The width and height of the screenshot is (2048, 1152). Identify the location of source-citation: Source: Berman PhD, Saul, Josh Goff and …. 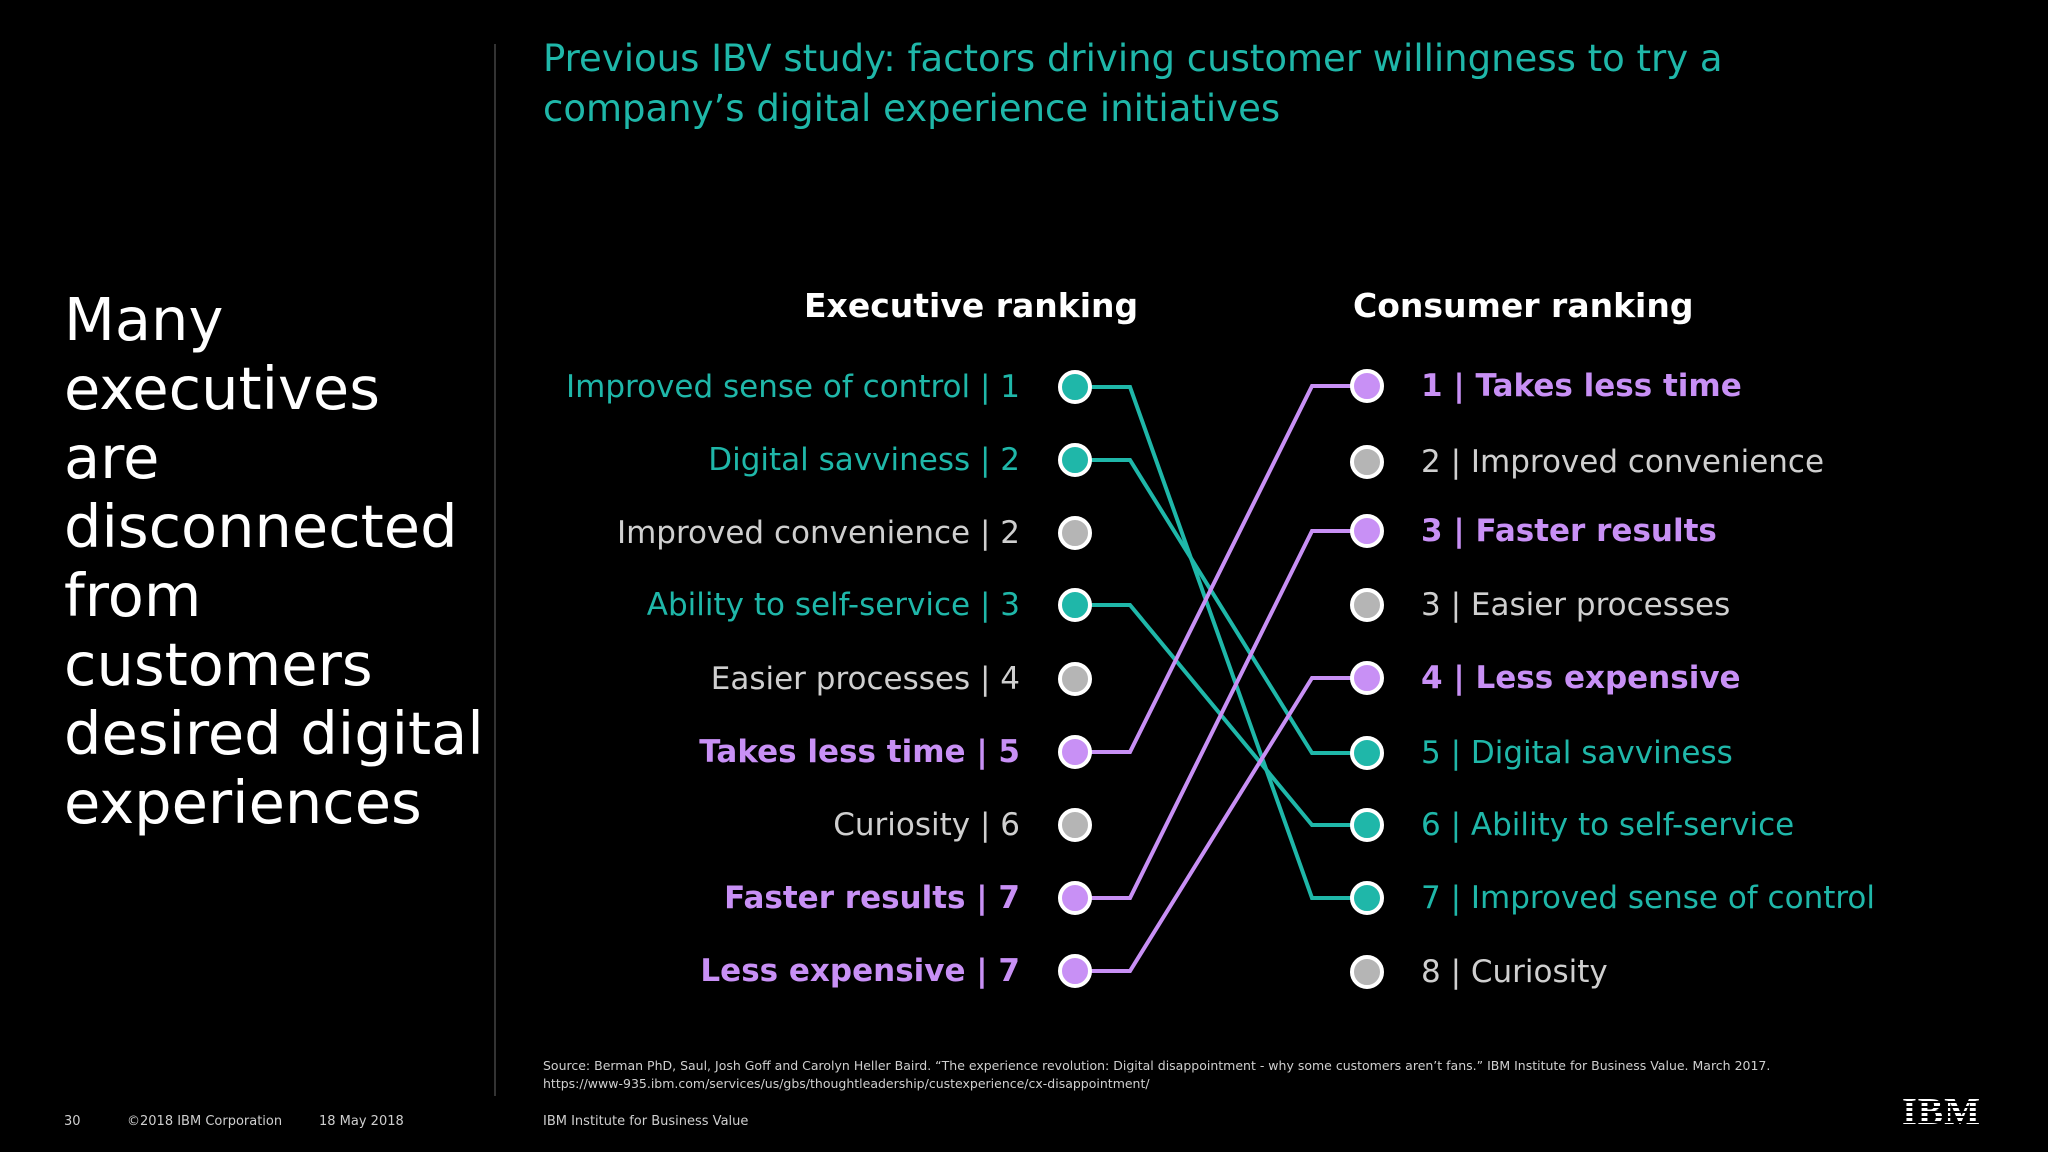
(1157, 1074).